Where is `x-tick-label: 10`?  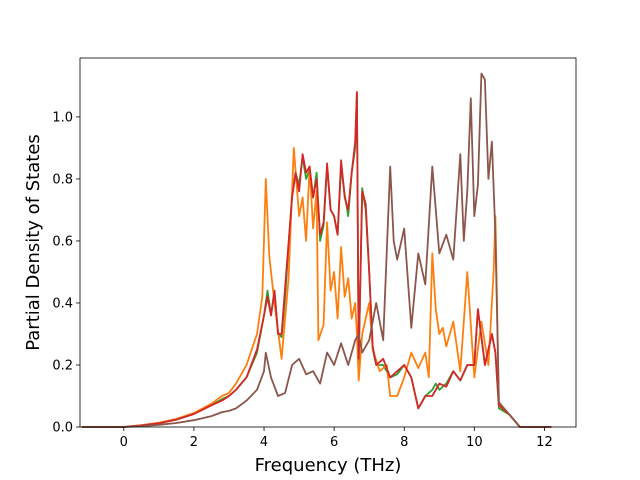 x-tick-label: 10 is located at coordinates (474, 442).